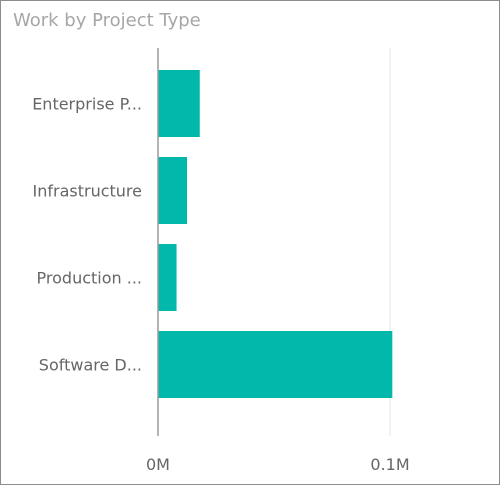 The height and width of the screenshot is (485, 500). What do you see at coordinates (389, 464) in the screenshot?
I see `x-tick-label-1: 0.1M` at bounding box center [389, 464].